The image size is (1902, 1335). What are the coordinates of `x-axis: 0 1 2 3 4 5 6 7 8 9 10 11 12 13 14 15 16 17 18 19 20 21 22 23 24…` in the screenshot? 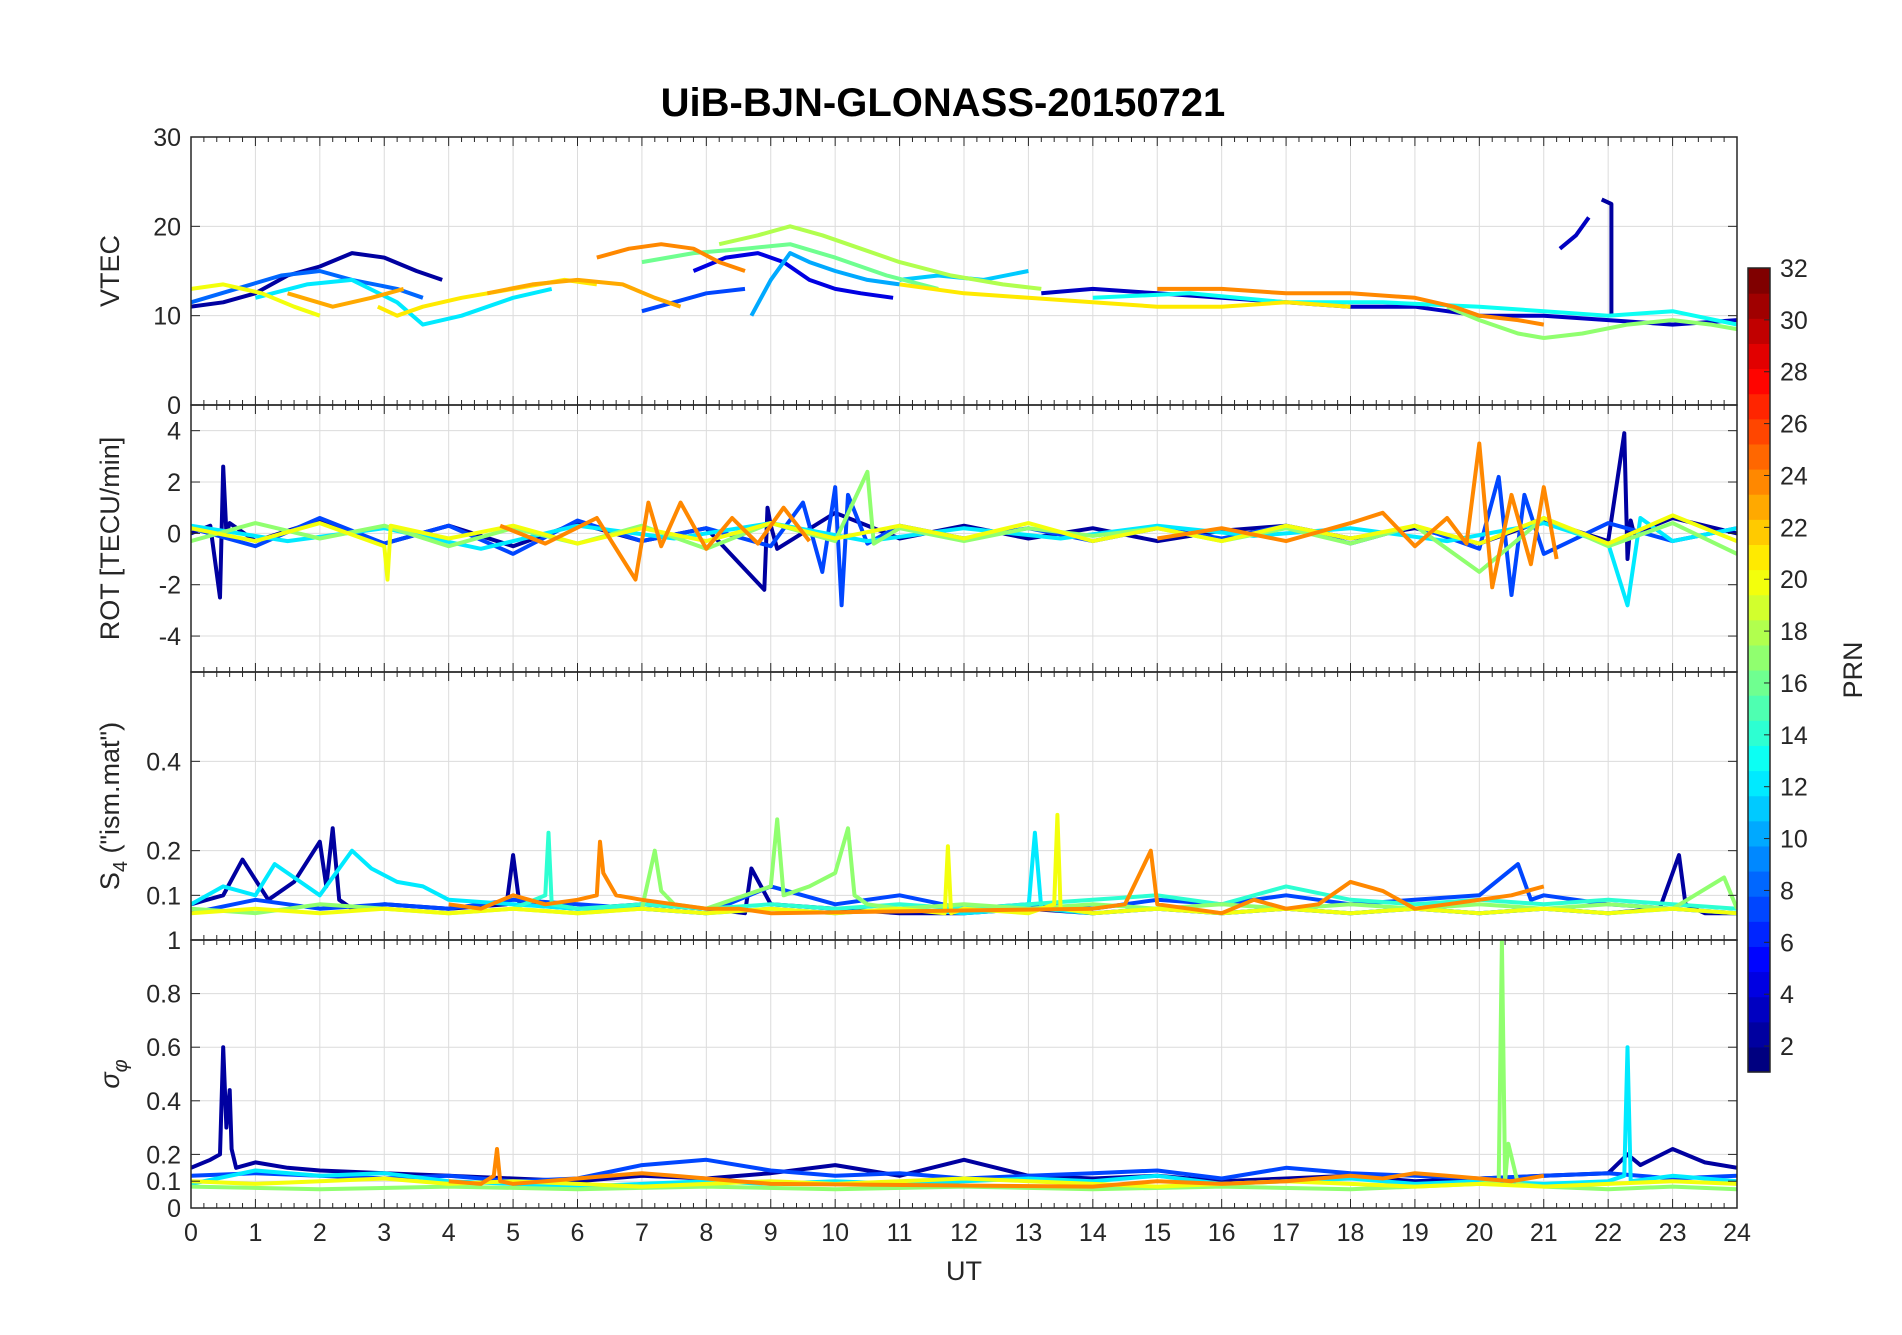 It's located at (967, 1252).